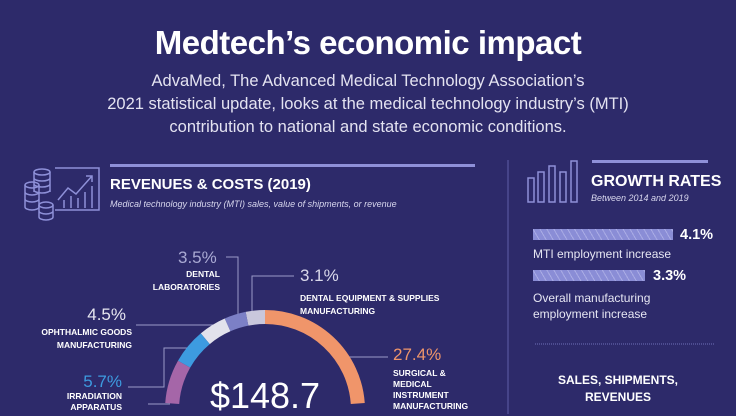  Describe the element at coordinates (670, 276) in the screenshot. I see `growth-value: 3.3%` at that location.